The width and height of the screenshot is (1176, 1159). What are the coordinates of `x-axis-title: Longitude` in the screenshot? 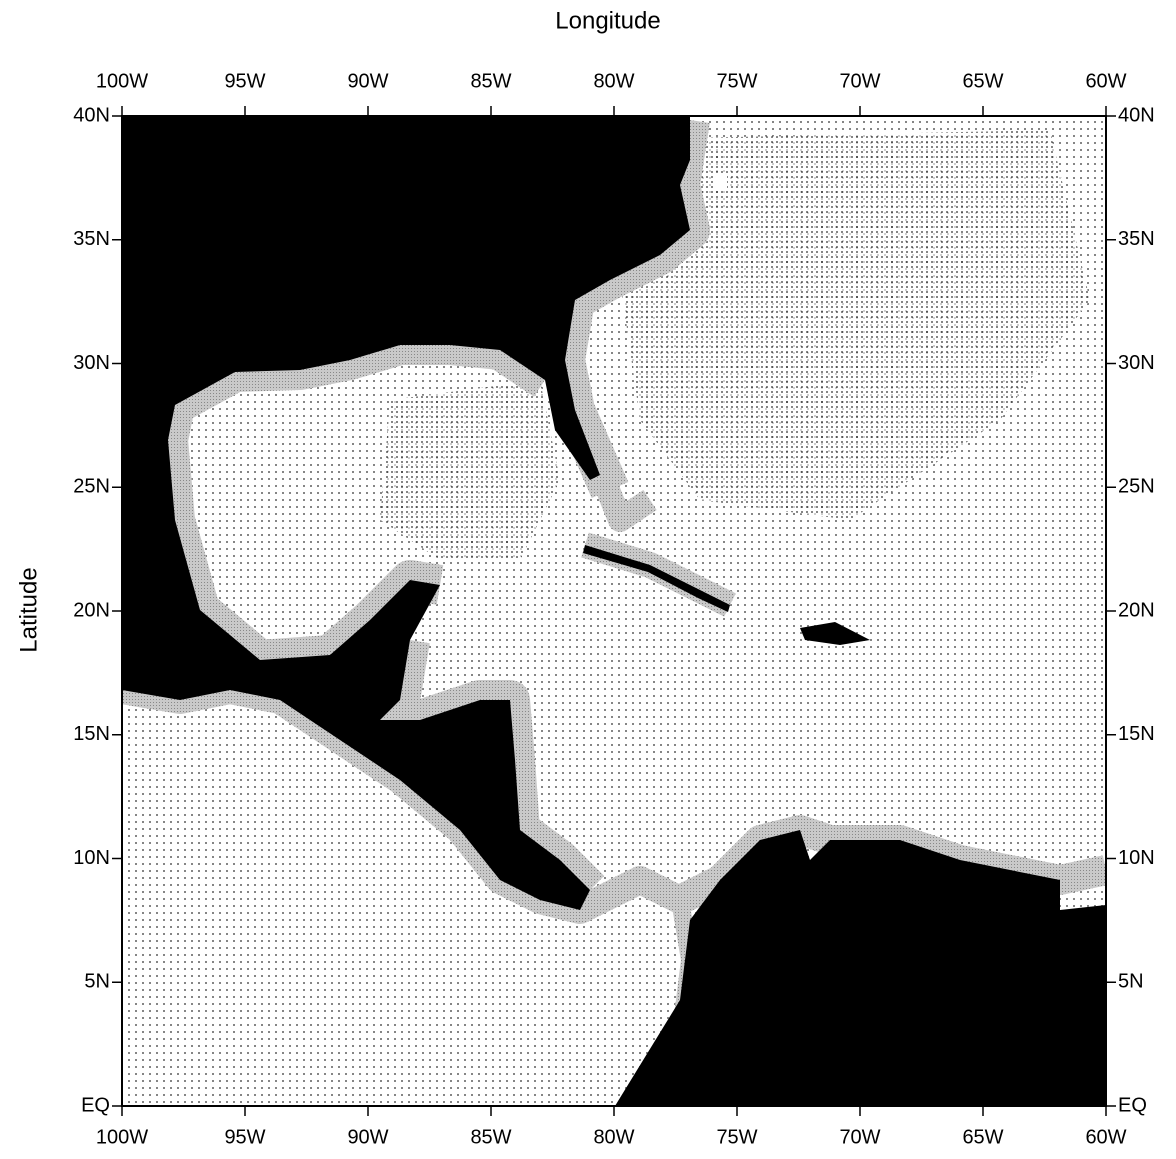 It's located at (607, 20).